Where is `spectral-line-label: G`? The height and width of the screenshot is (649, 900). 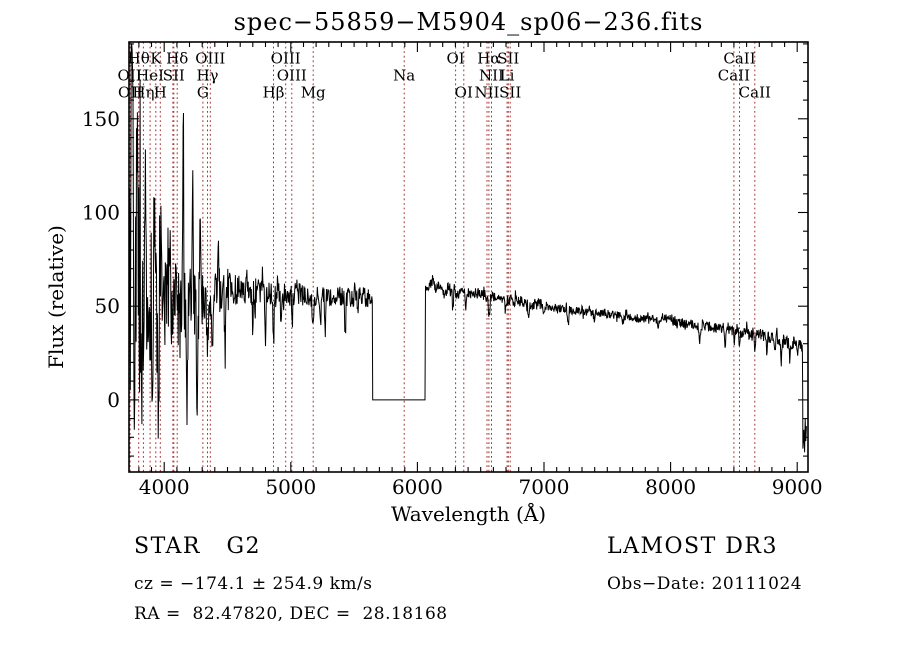 spectral-line-label: G is located at coordinates (203, 93).